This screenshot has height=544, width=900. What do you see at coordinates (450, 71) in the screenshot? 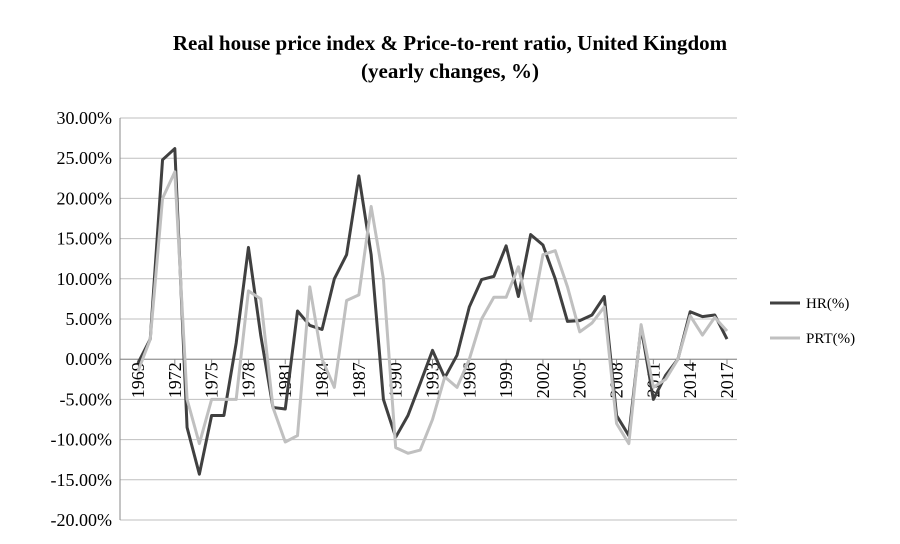
I see `chart-subtitle: (yearly changes, %)` at bounding box center [450, 71].